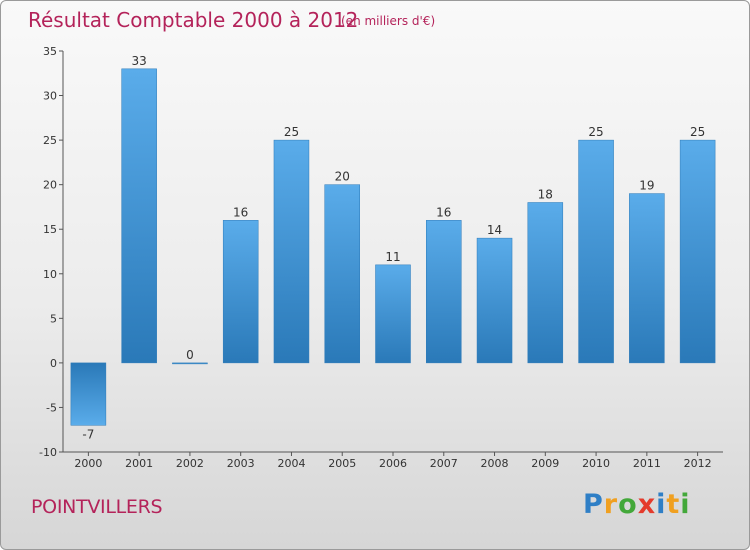  I want to click on x-tick-label: 2010, so click(596, 463).